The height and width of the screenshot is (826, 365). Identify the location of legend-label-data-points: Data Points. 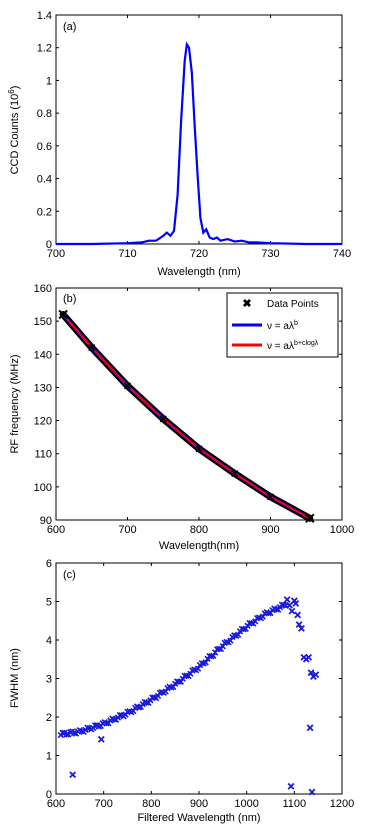
(293, 304).